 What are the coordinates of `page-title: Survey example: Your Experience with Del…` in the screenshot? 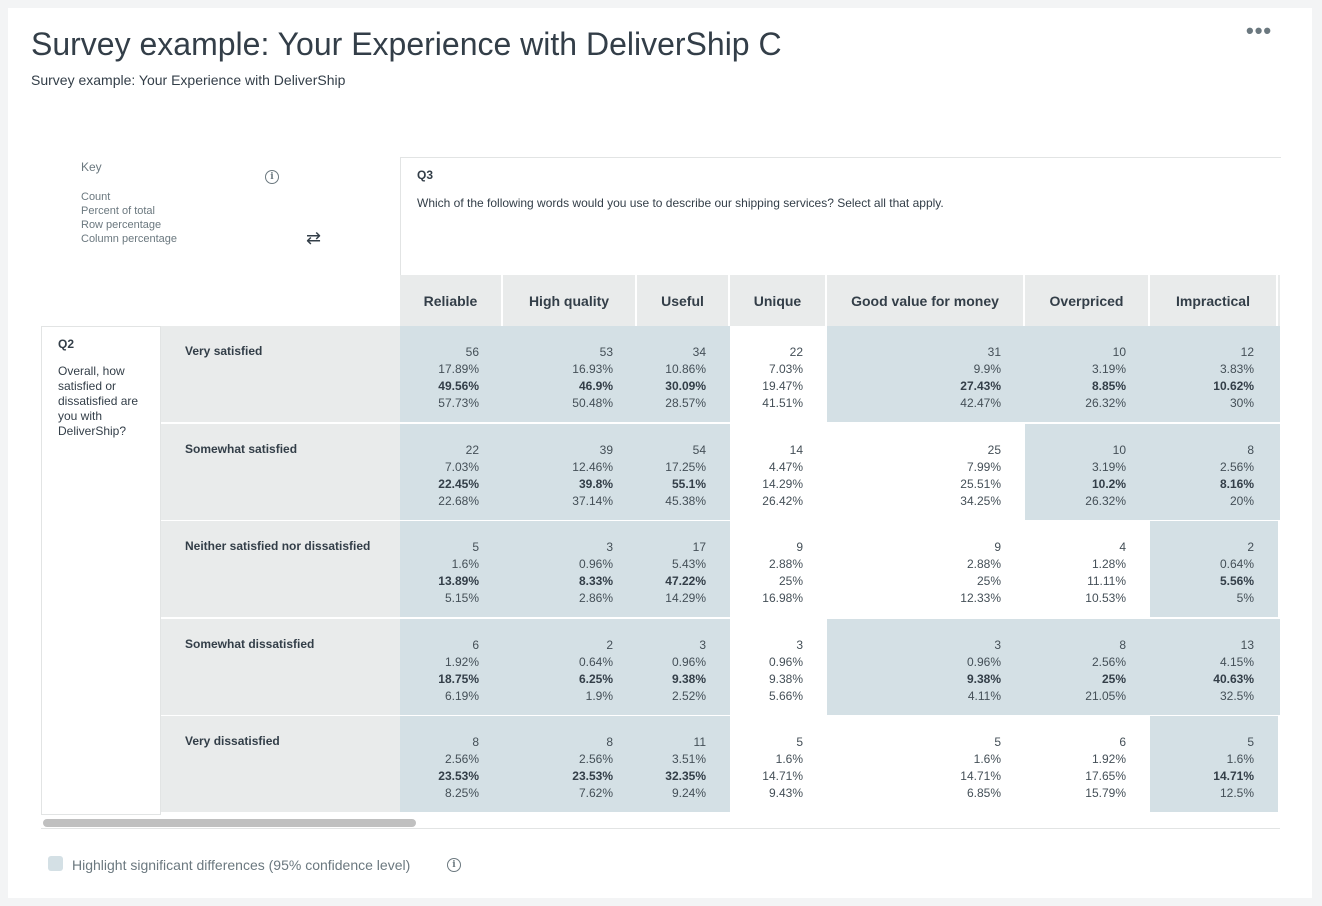 It's located at (406, 44).